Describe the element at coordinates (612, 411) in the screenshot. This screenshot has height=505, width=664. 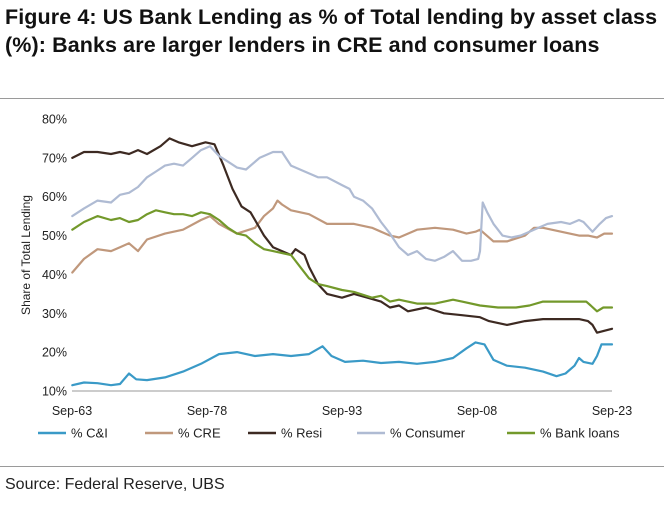
I see `x-tick-label: Sep-23` at that location.